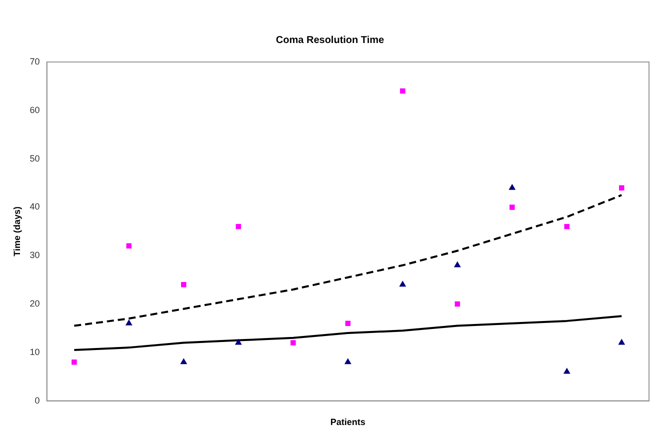 The height and width of the screenshot is (432, 654). I want to click on chart-title: Coma Resolution Time, so click(330, 40).